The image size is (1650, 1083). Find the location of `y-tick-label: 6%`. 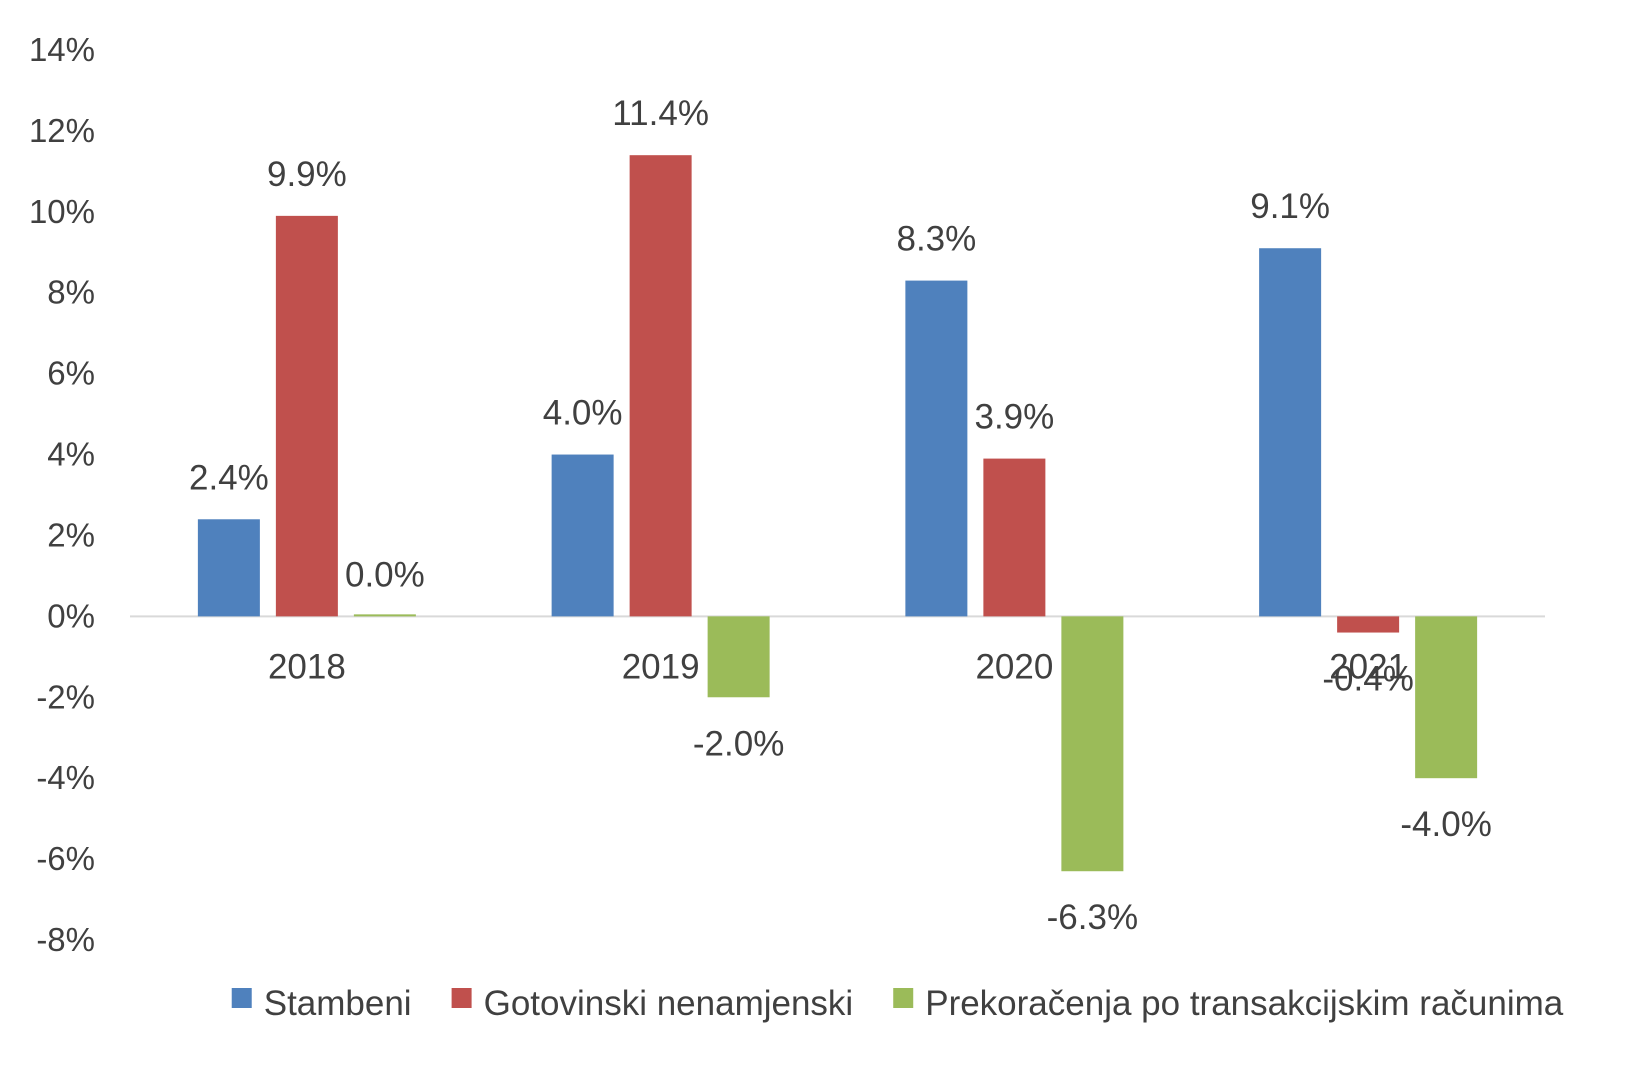

y-tick-label: 6% is located at coordinates (71, 373).